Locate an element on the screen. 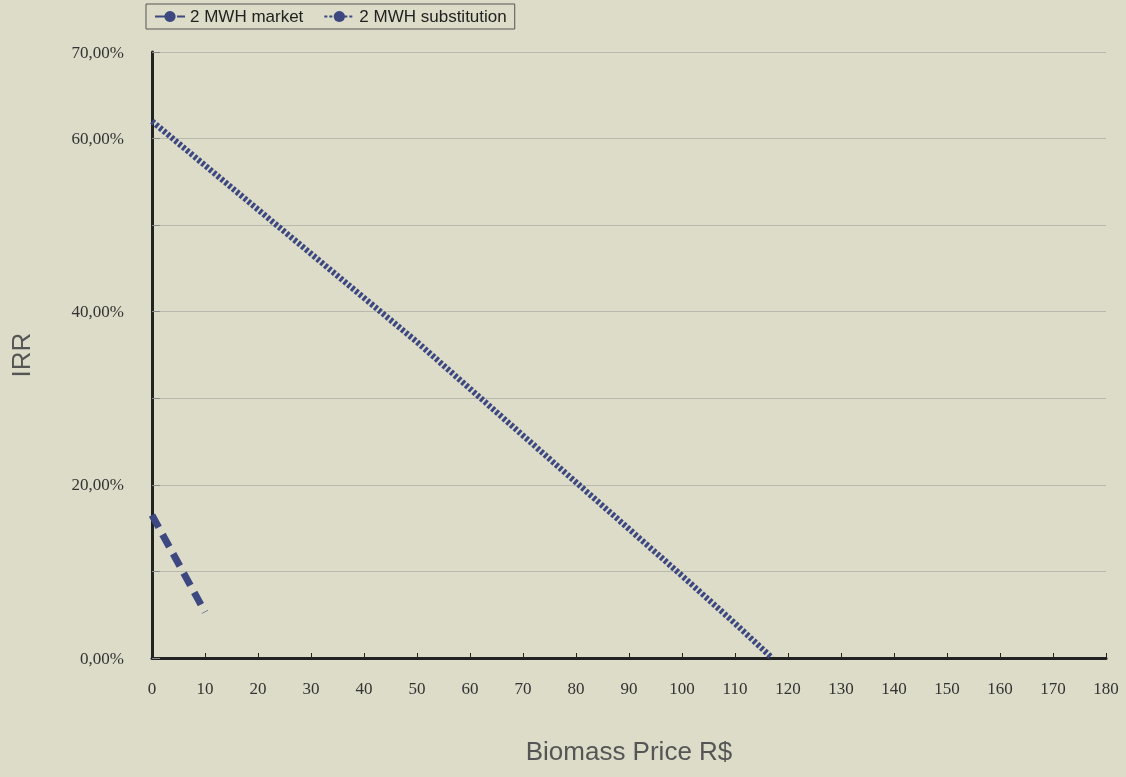 The height and width of the screenshot is (777, 1126). x-tick-label: 80 is located at coordinates (576, 688).